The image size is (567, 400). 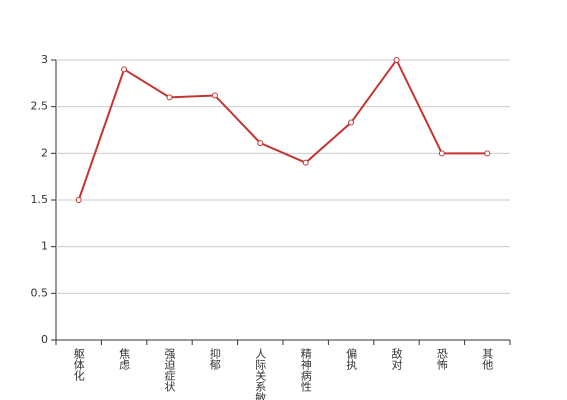 What do you see at coordinates (214, 358) in the screenshot?
I see `x-tick-label: 抑郁` at bounding box center [214, 358].